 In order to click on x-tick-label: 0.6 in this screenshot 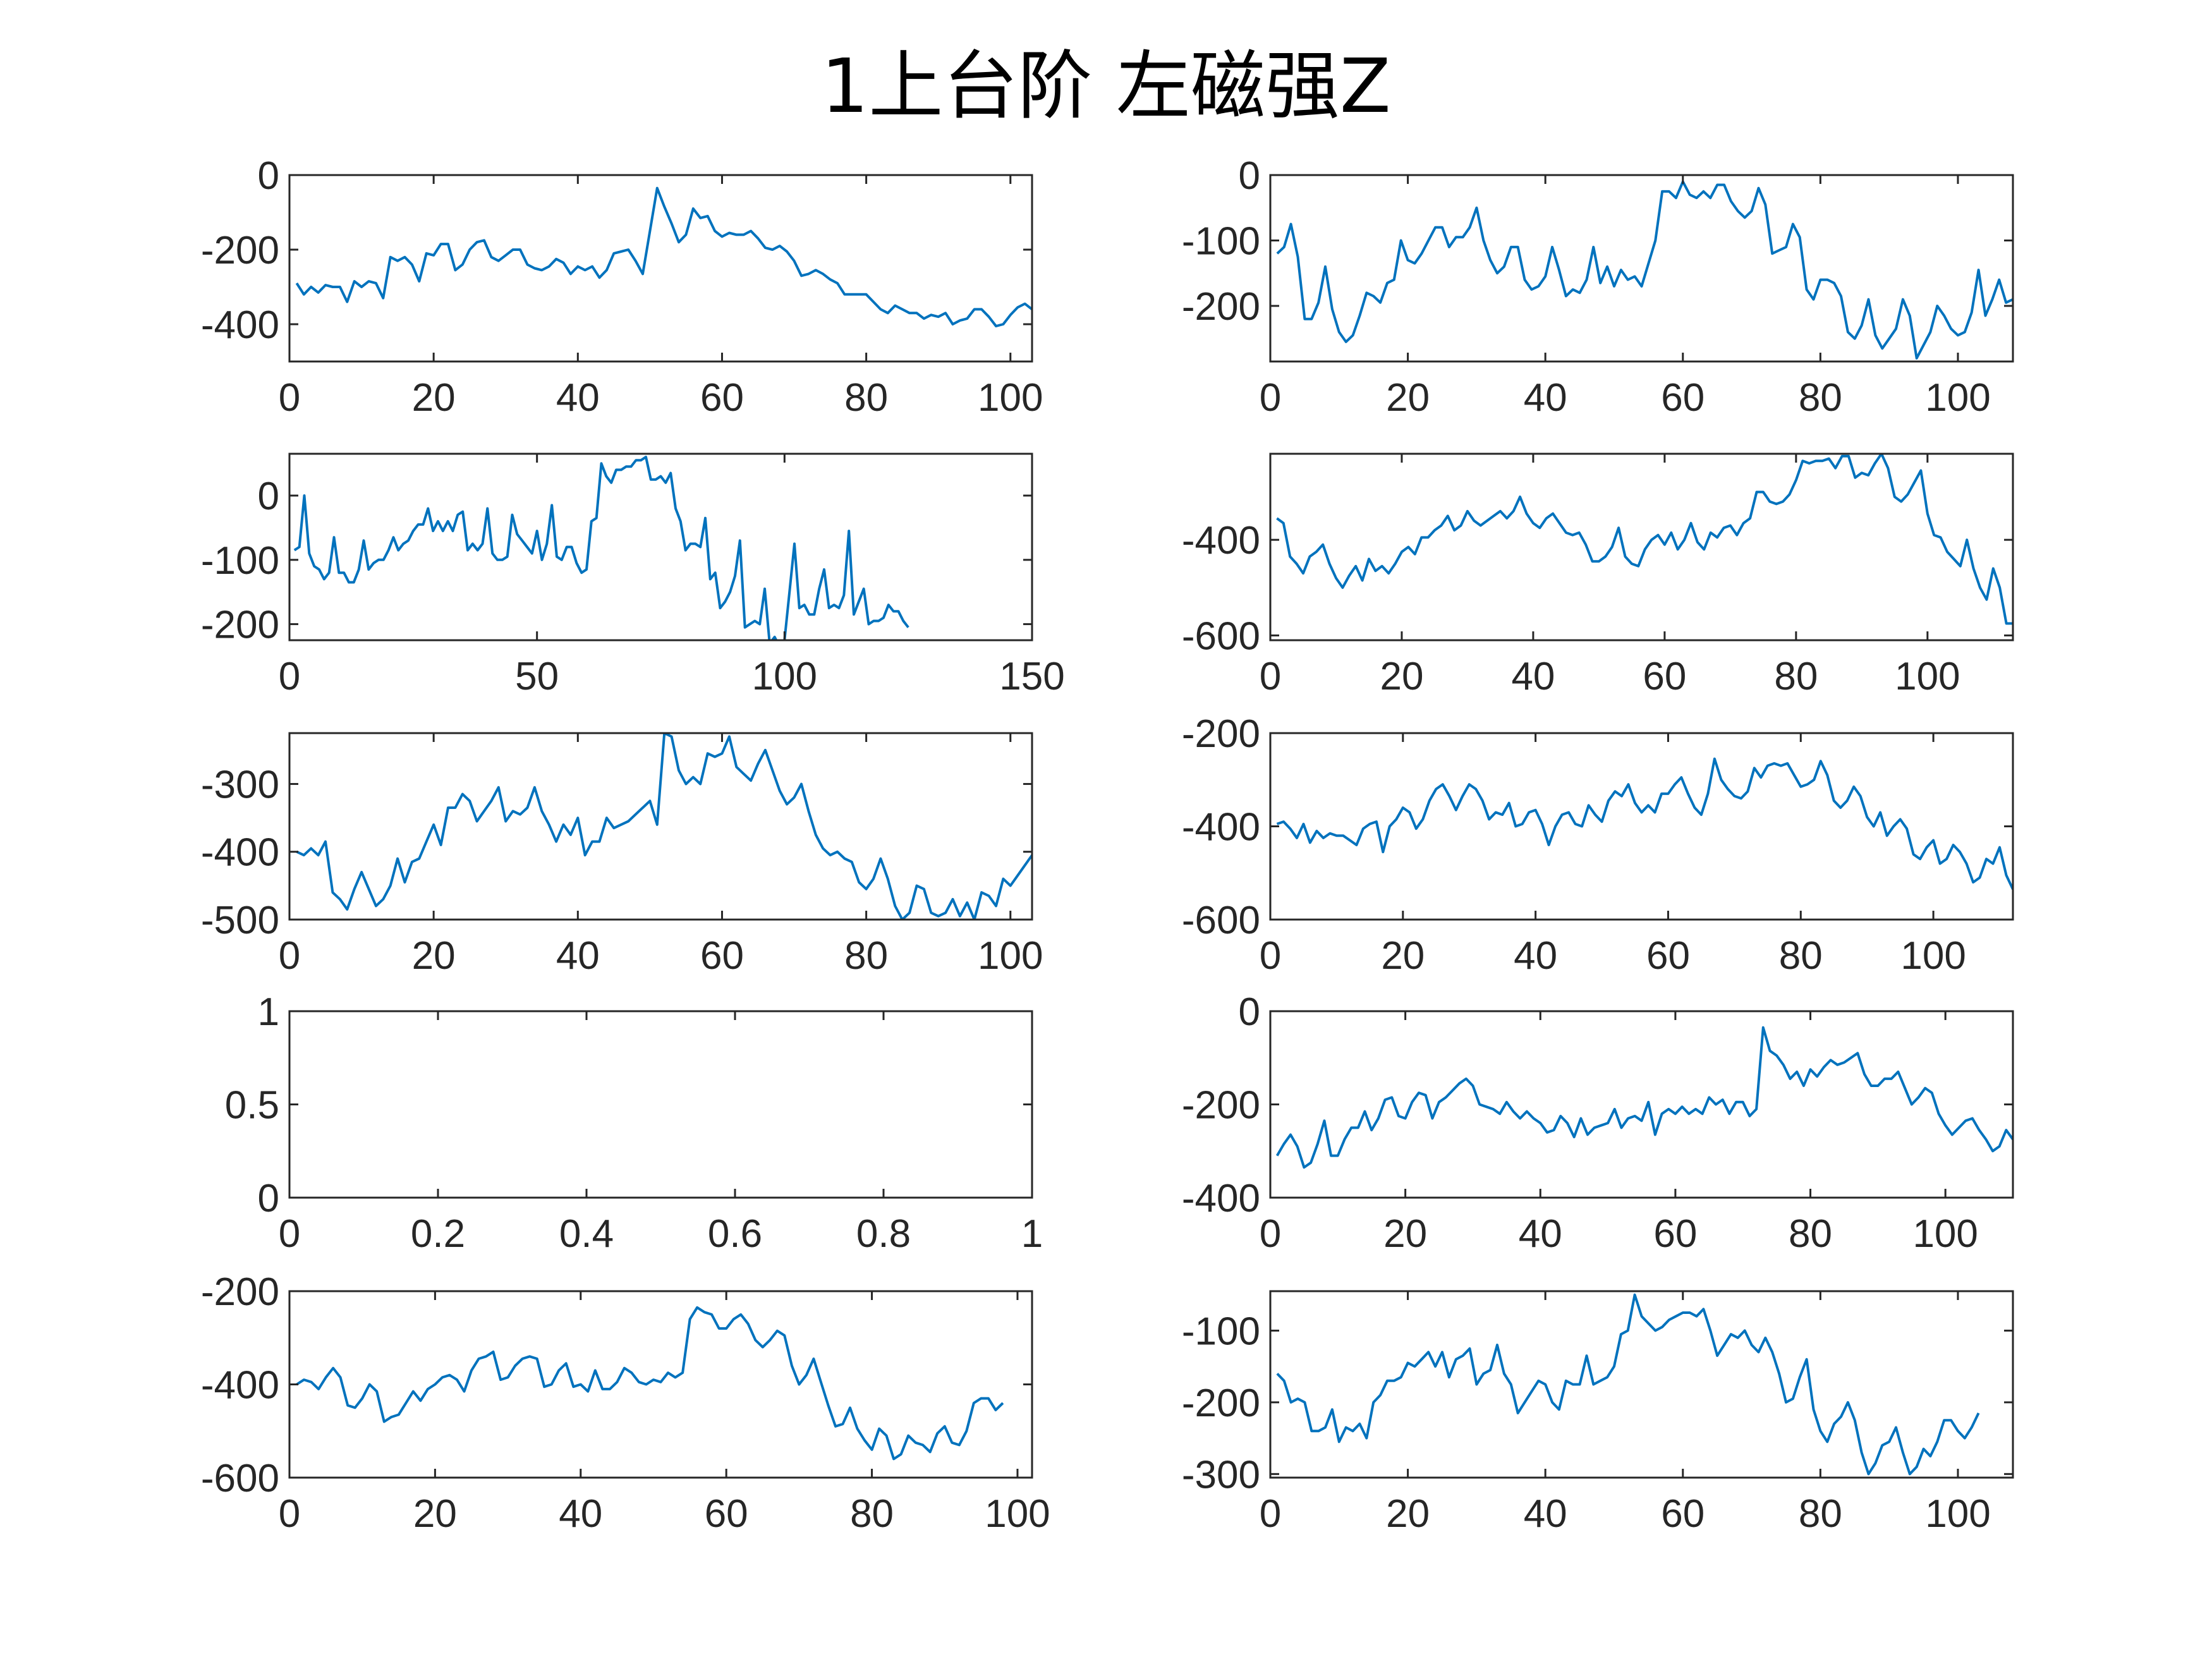, I will do `click(735, 1234)`.